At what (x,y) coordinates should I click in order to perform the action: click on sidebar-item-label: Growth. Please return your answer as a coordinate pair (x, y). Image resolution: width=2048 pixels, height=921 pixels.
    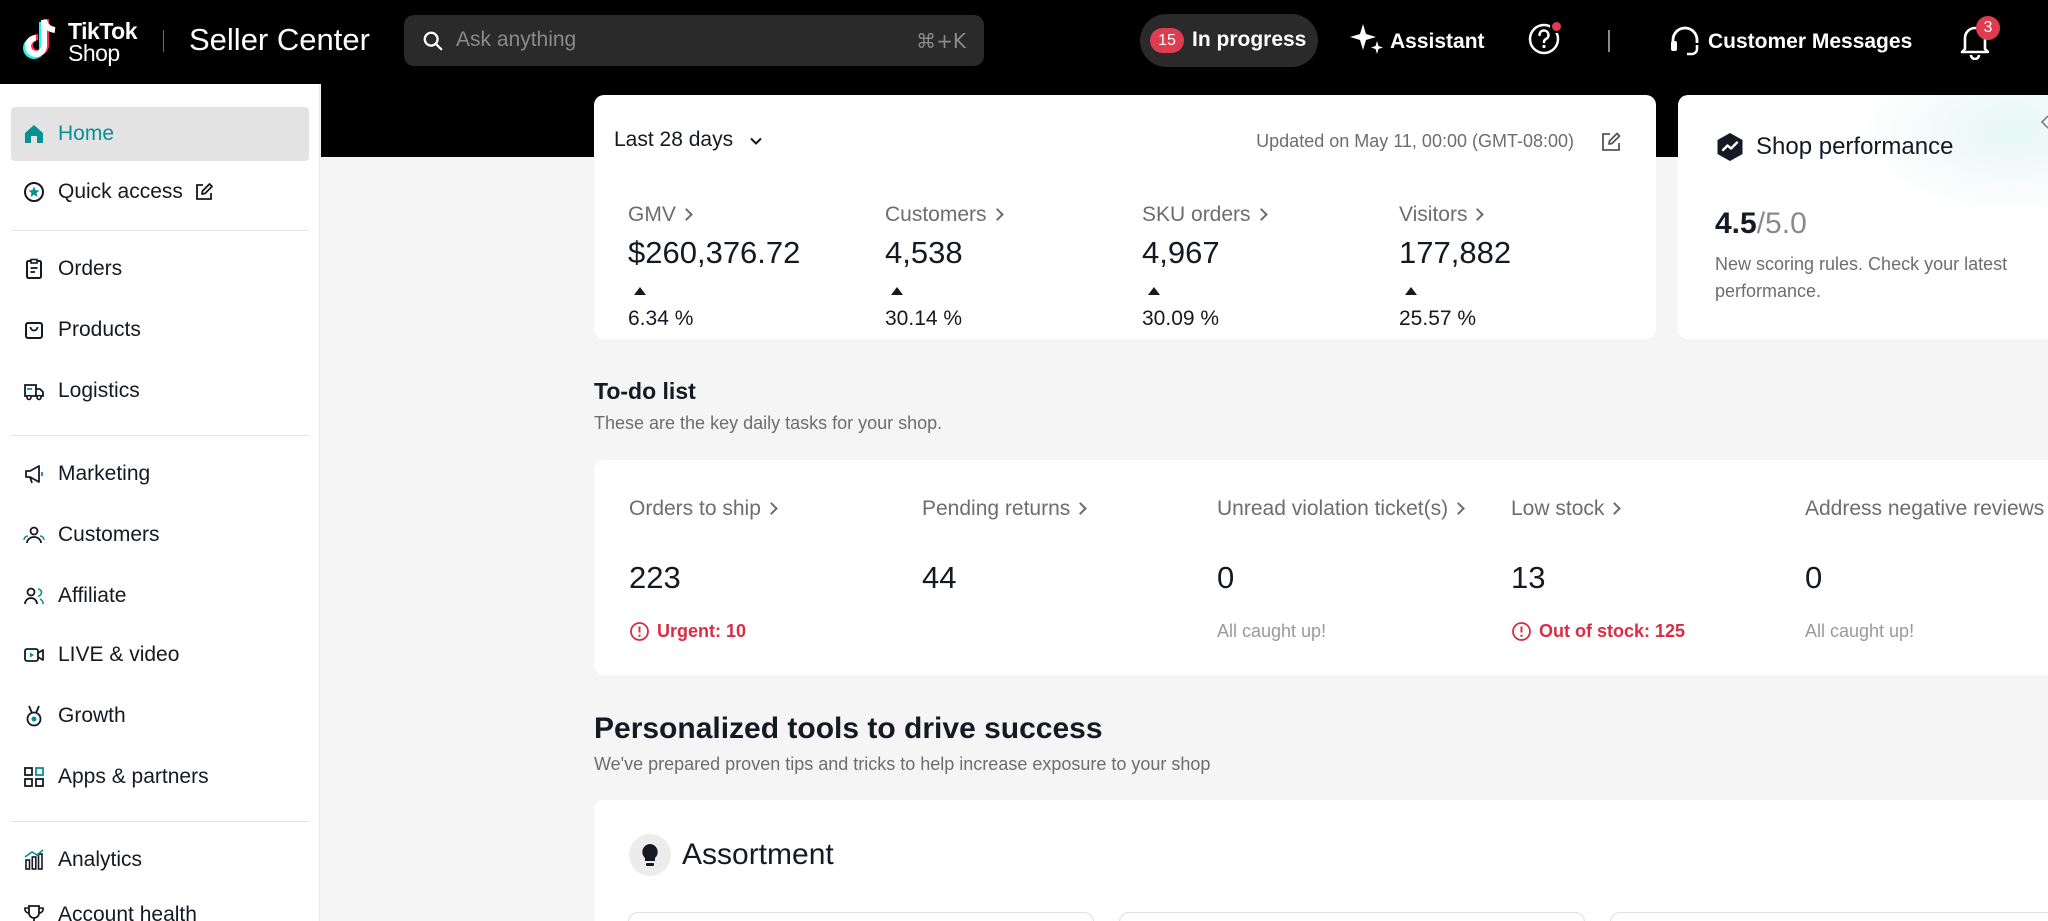
    Looking at the image, I should click on (92, 715).